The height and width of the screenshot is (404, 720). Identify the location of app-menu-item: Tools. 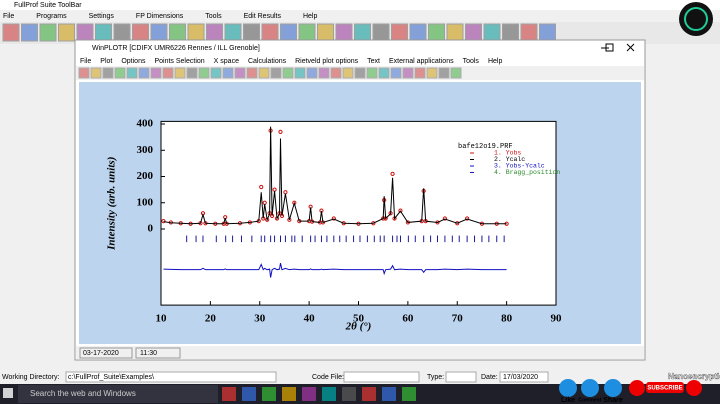
(213, 16).